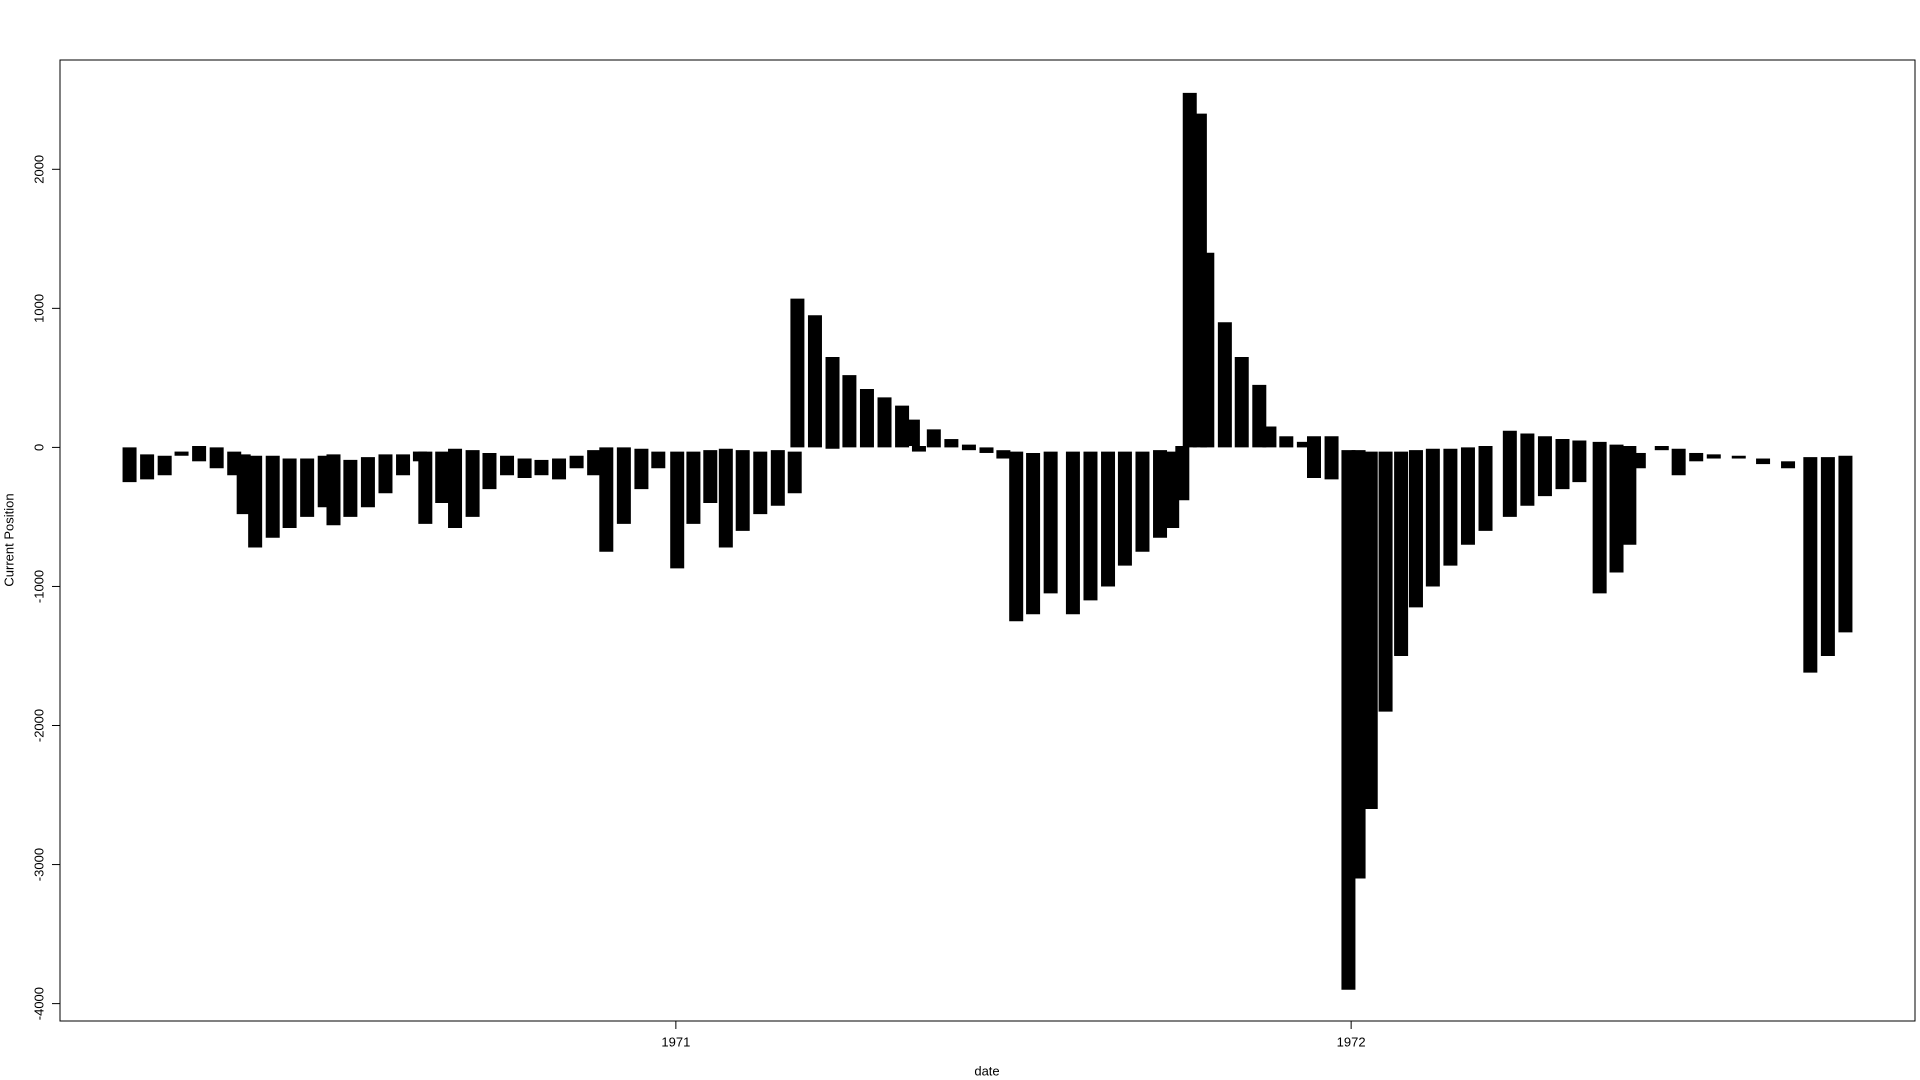 The height and width of the screenshot is (1080, 1920). Describe the element at coordinates (38, 586) in the screenshot. I see `y-tick-label: -1000` at that location.